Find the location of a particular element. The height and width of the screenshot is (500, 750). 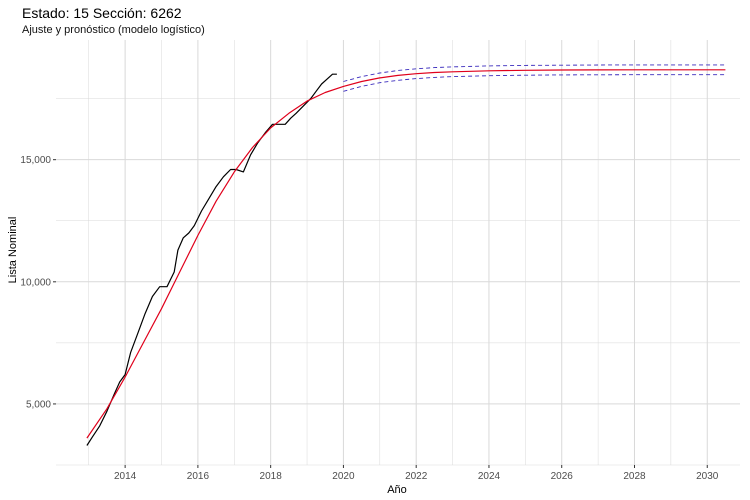

x-tick-label: 2016 is located at coordinates (198, 476).